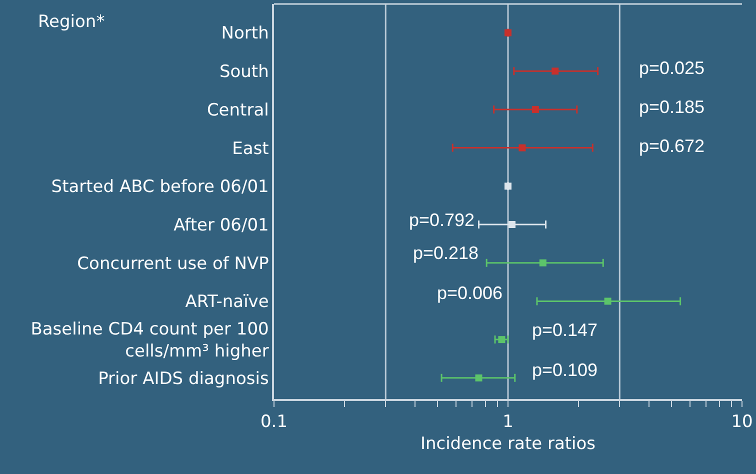  What do you see at coordinates (446, 253) in the screenshot?
I see `annotation: p=0.218` at bounding box center [446, 253].